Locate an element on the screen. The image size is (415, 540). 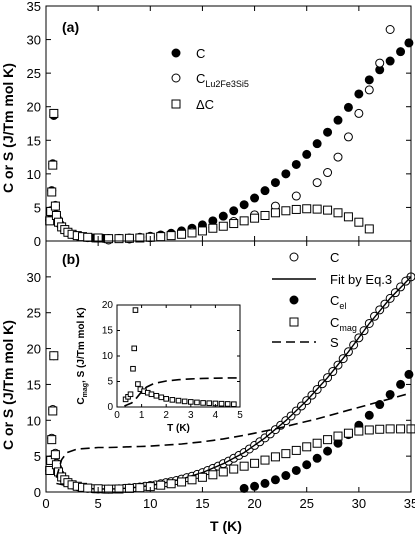
b-ytick-label-20: 20 is located at coordinates (34, 349).